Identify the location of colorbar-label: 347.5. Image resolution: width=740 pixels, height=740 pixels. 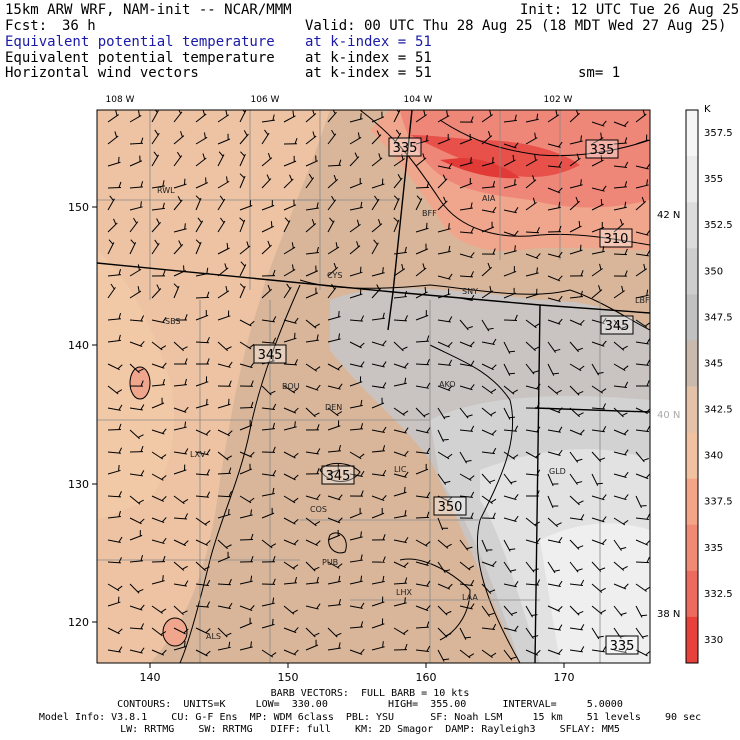
(718, 317).